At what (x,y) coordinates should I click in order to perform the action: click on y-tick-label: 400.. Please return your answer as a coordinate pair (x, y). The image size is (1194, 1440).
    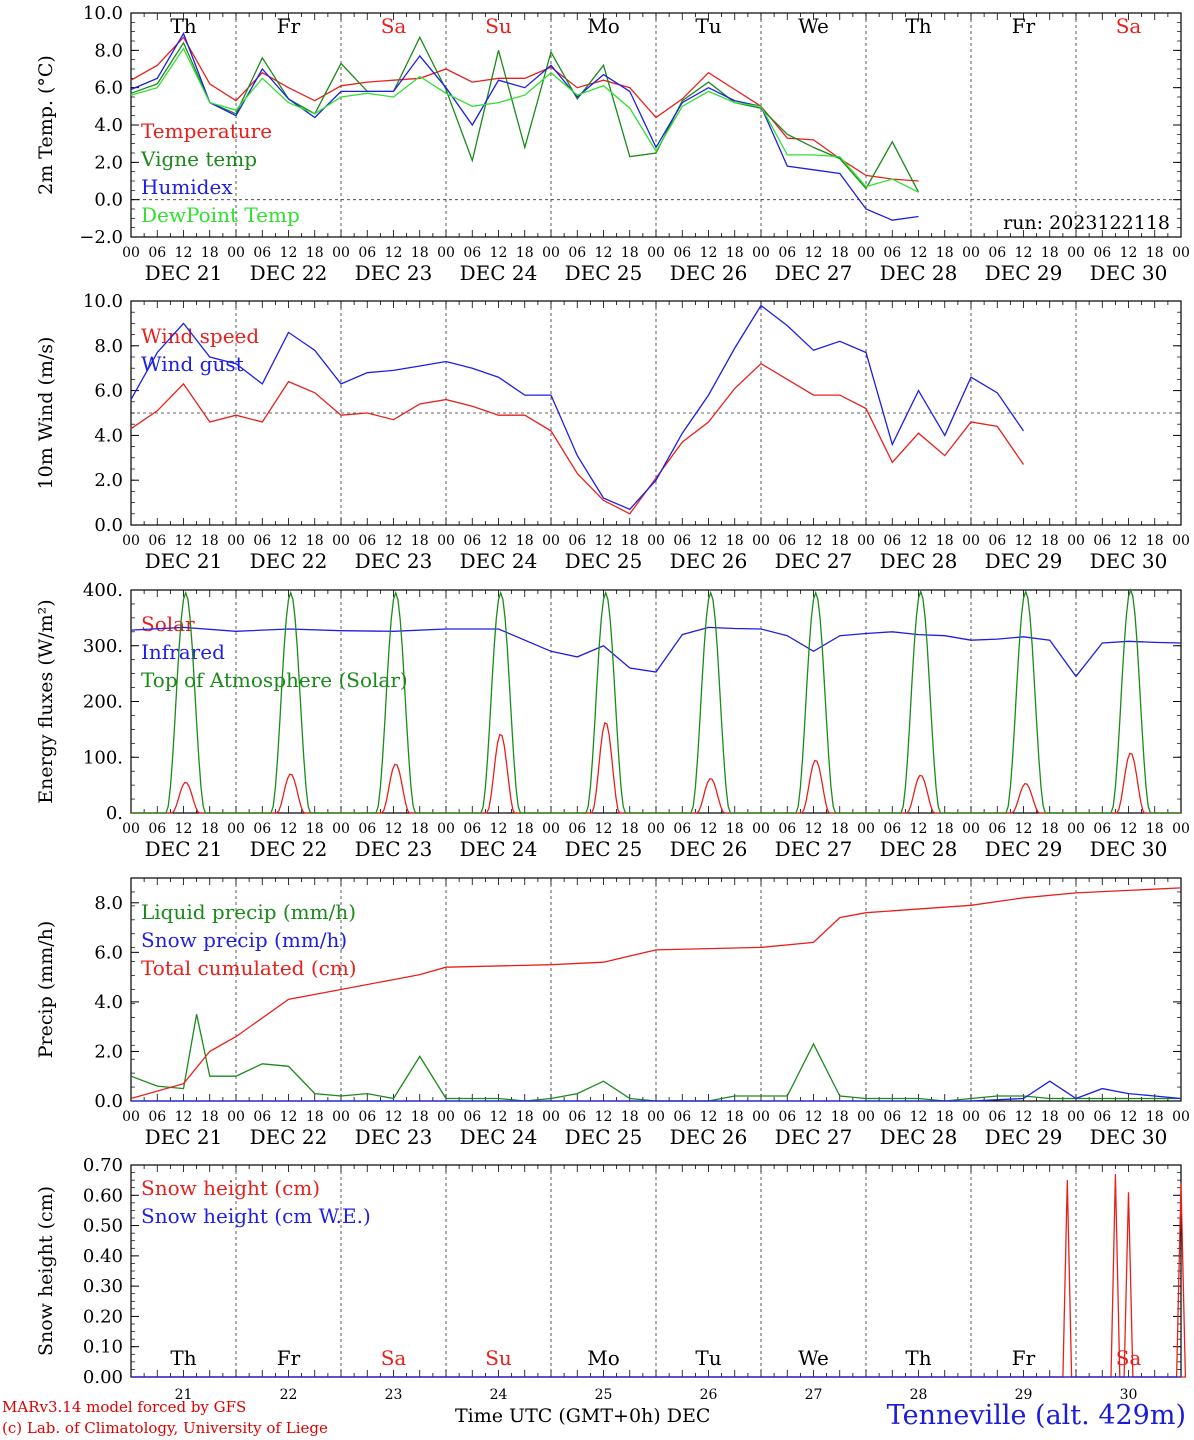
    Looking at the image, I should click on (103, 590).